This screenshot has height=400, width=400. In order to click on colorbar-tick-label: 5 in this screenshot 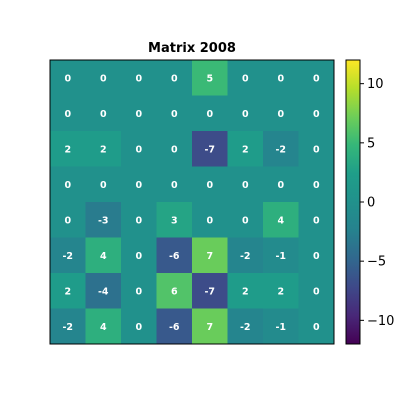, I will do `click(371, 143)`.